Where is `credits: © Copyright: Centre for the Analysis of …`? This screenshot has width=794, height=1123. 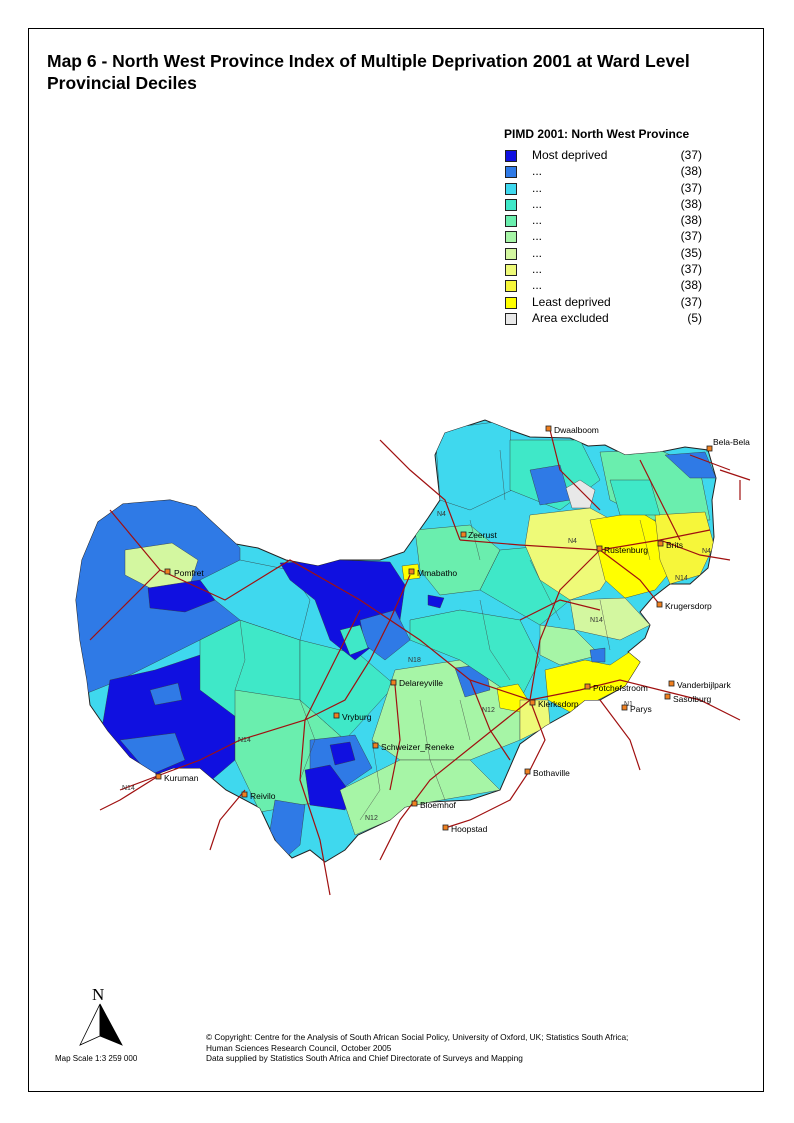
credits: © Copyright: Centre for the Analysis of … is located at coordinates (486, 1048).